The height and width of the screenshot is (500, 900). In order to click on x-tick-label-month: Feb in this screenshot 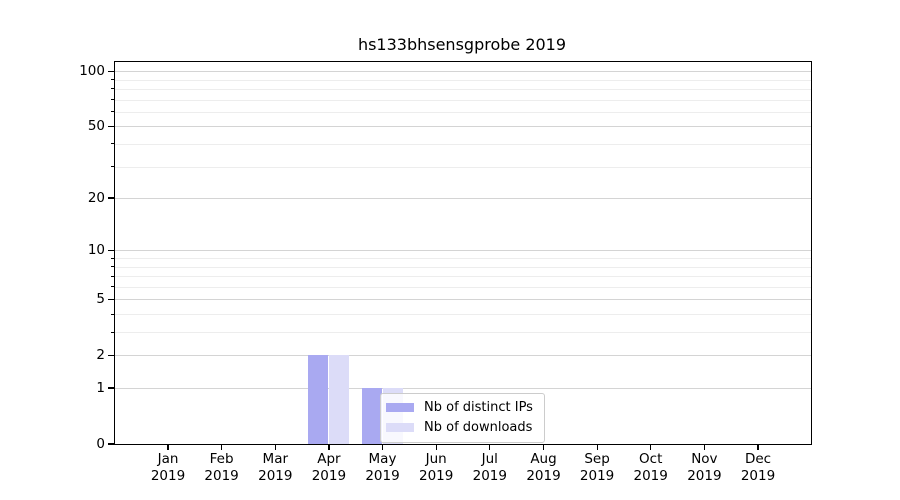, I will do `click(221, 459)`.